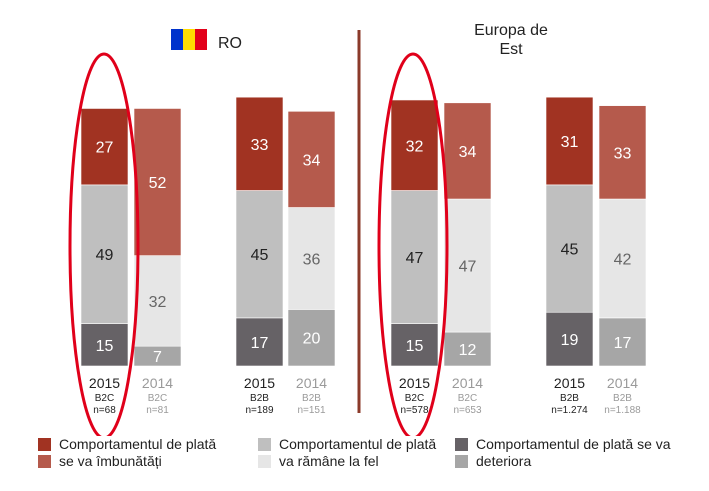  What do you see at coordinates (138, 444) in the screenshot?
I see `legend-improve-line1: Comportamentul de plată` at bounding box center [138, 444].